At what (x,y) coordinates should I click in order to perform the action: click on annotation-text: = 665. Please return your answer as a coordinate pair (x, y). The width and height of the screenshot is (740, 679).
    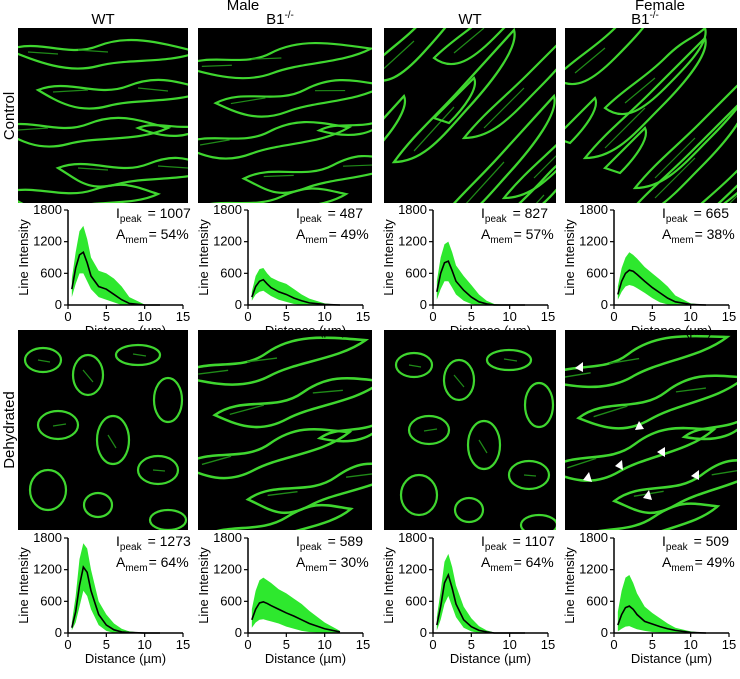
    Looking at the image, I should click on (712, 213).